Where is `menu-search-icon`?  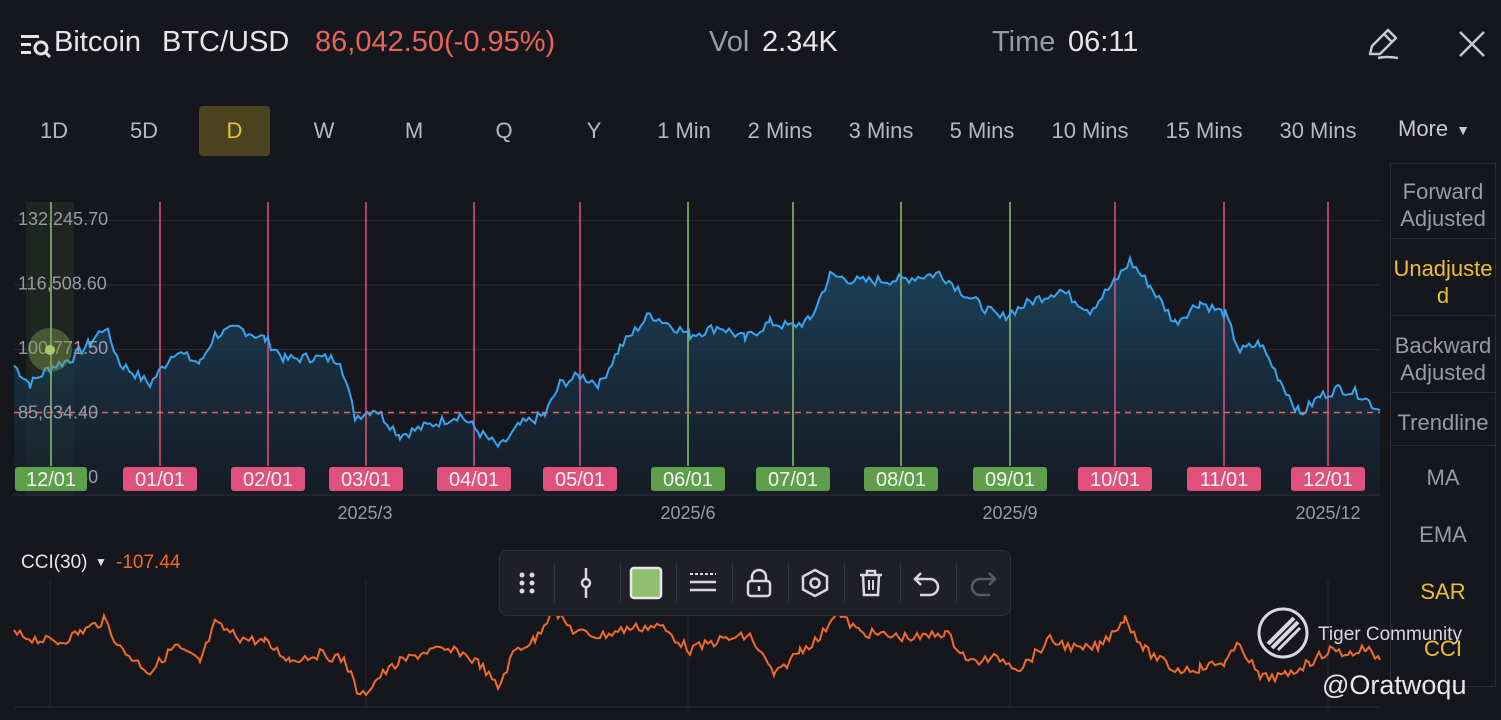
menu-search-icon is located at coordinates (36, 45).